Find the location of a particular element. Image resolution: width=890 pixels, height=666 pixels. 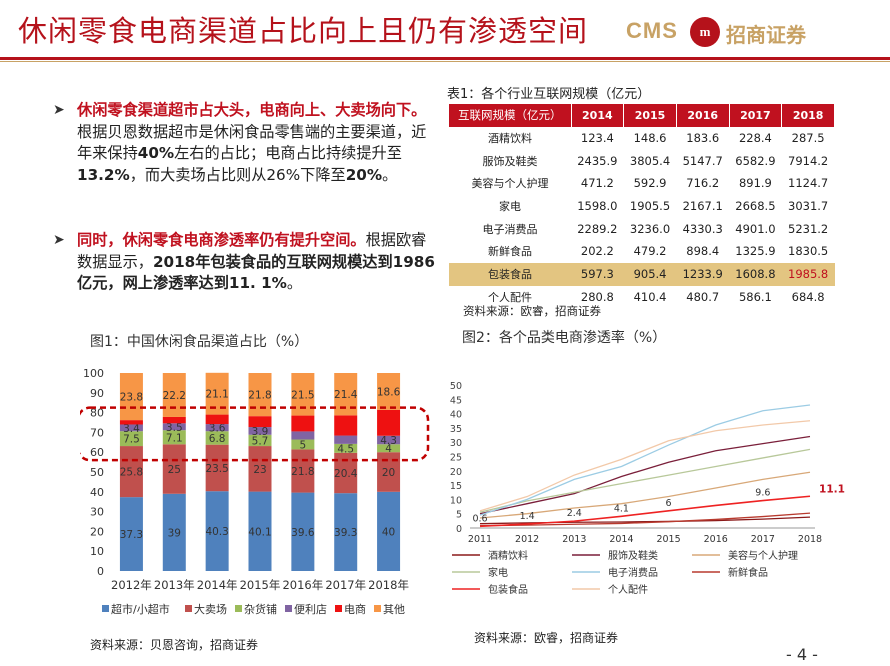

bar-value-label: 40.1 is located at coordinates (259, 532).